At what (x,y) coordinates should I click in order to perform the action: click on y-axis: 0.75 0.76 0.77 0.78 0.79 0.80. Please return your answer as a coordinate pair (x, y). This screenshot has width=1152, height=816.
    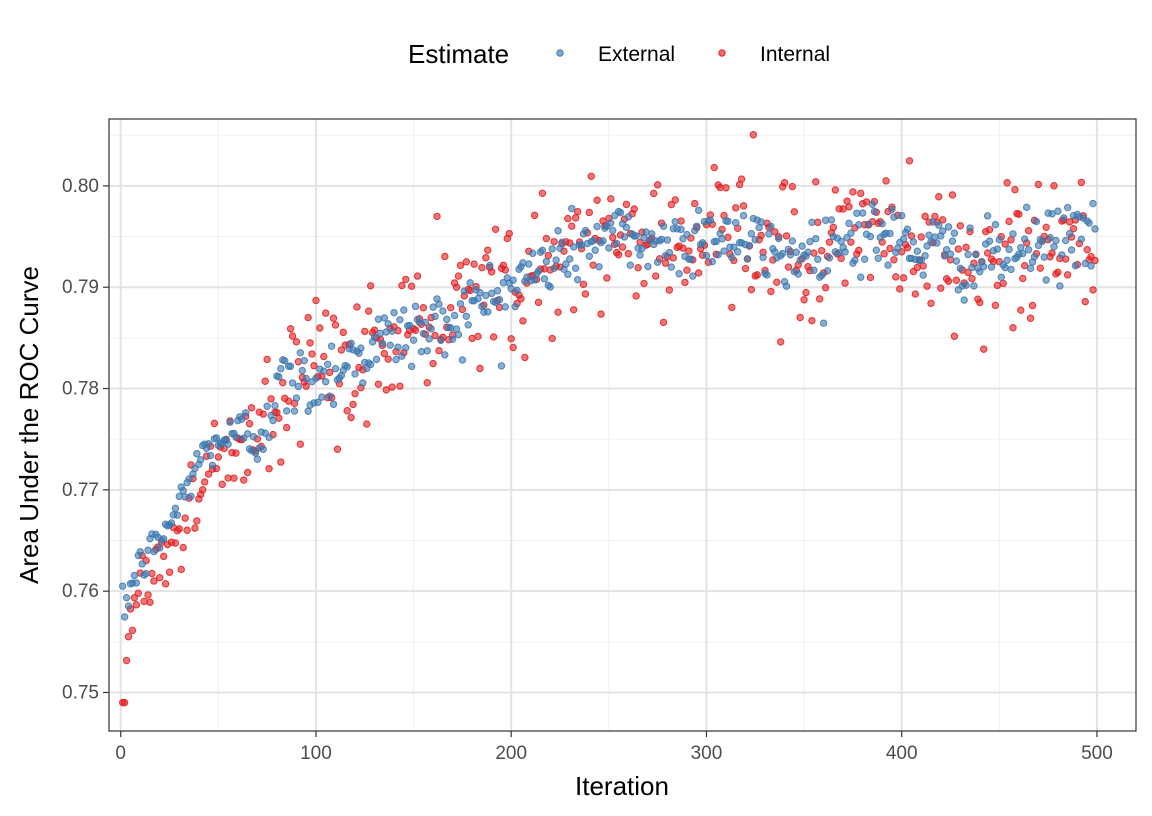
    Looking at the image, I should click on (85, 439).